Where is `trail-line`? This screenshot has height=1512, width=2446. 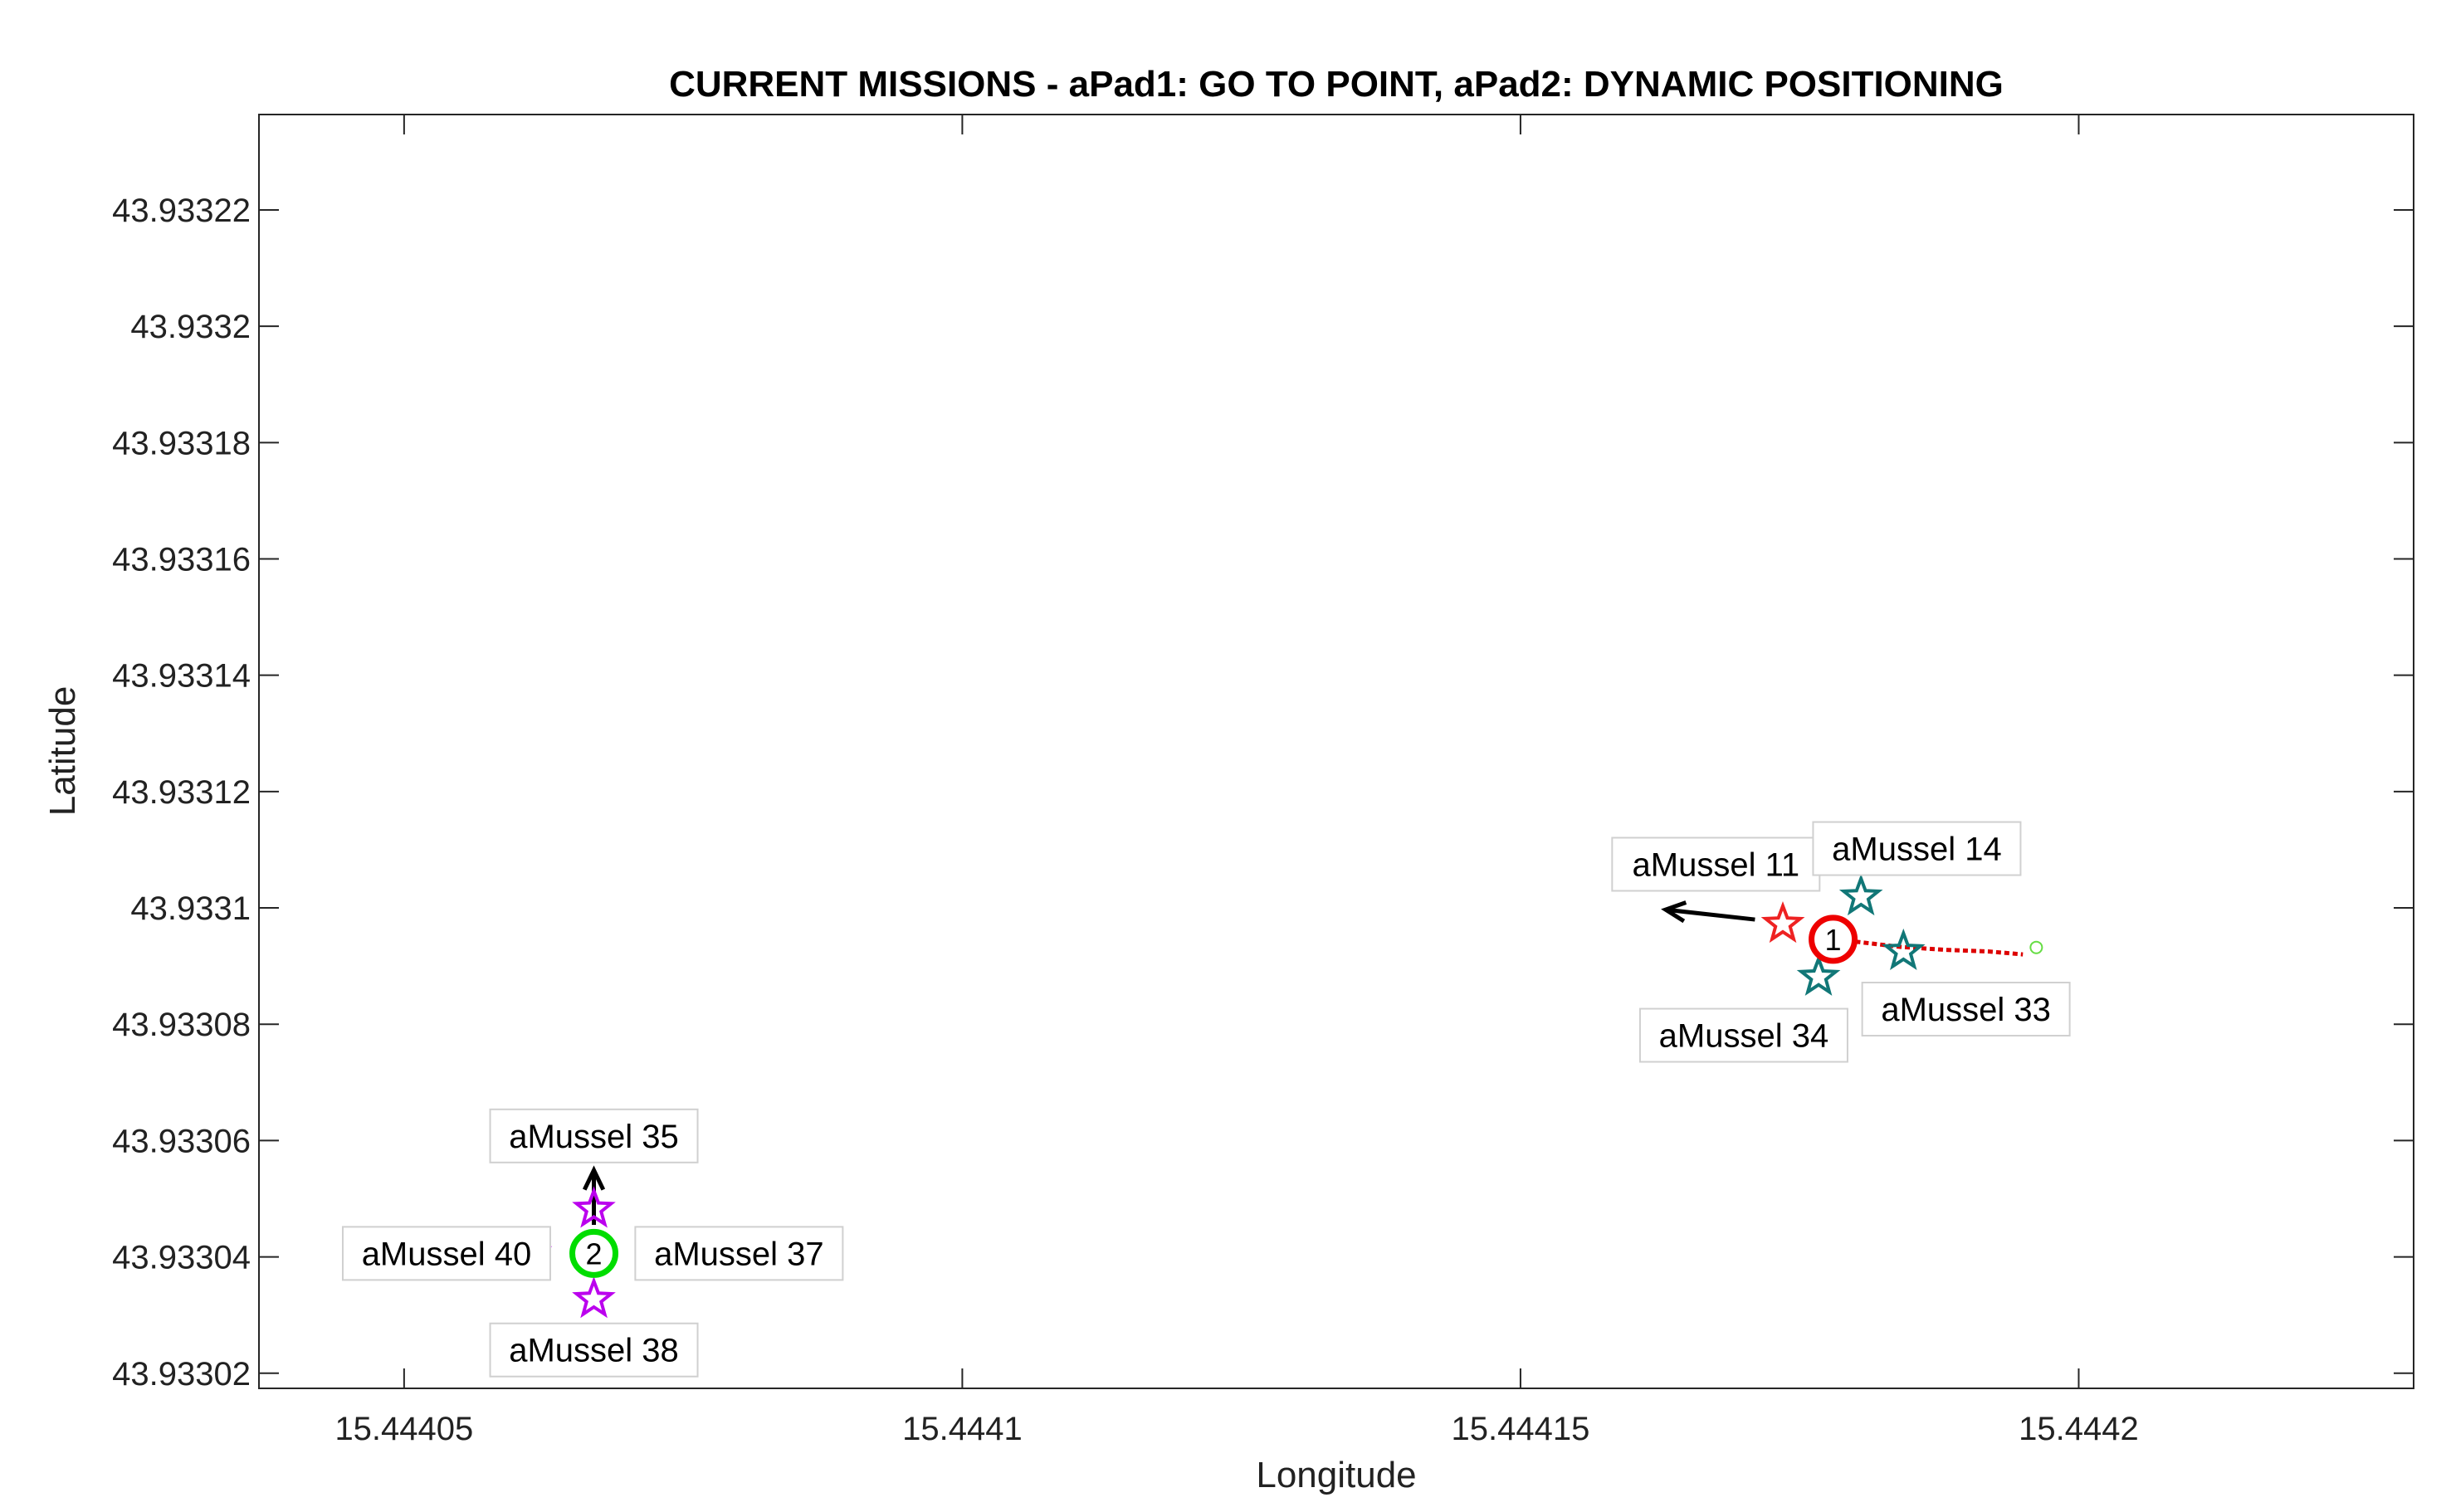
trail-line is located at coordinates (1940, 948).